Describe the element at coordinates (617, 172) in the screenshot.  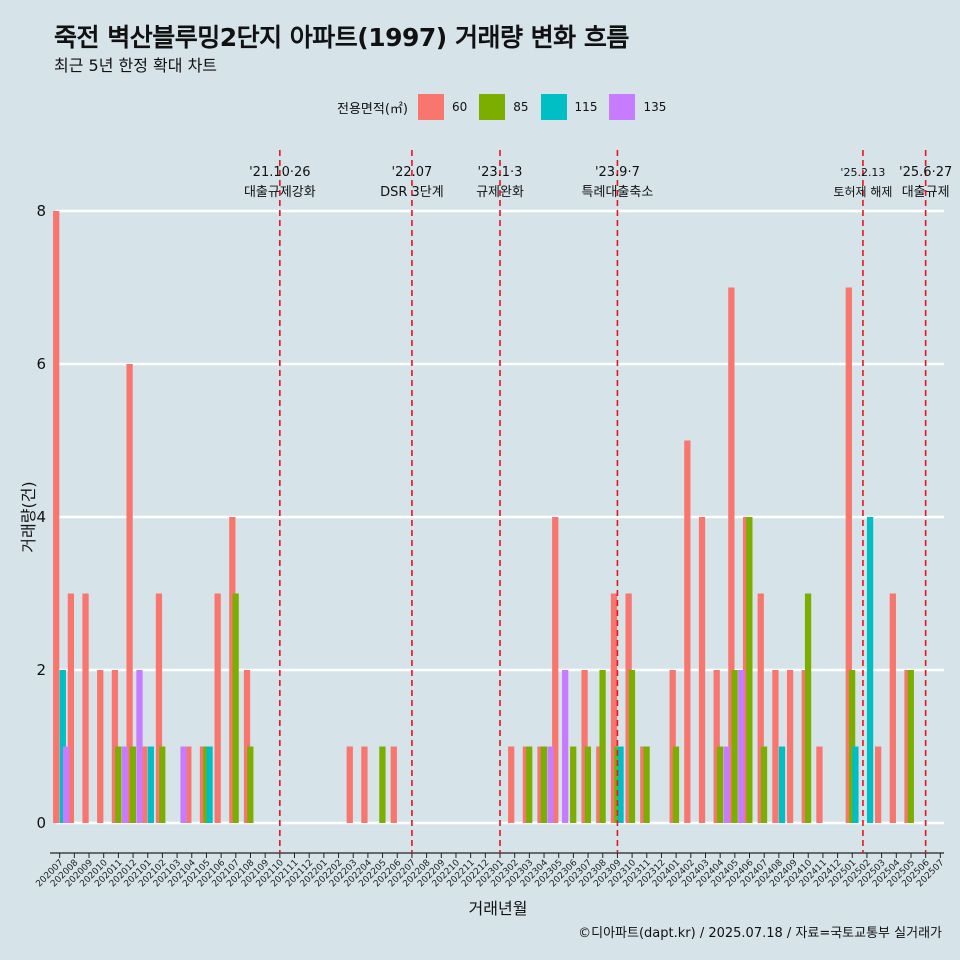
I see `annotation-date: '23.9·7` at that location.